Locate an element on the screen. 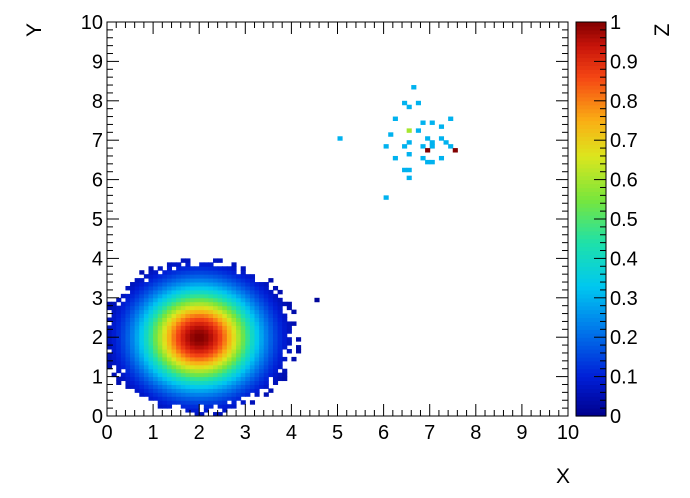  x-tick-label: 5 is located at coordinates (337, 433).